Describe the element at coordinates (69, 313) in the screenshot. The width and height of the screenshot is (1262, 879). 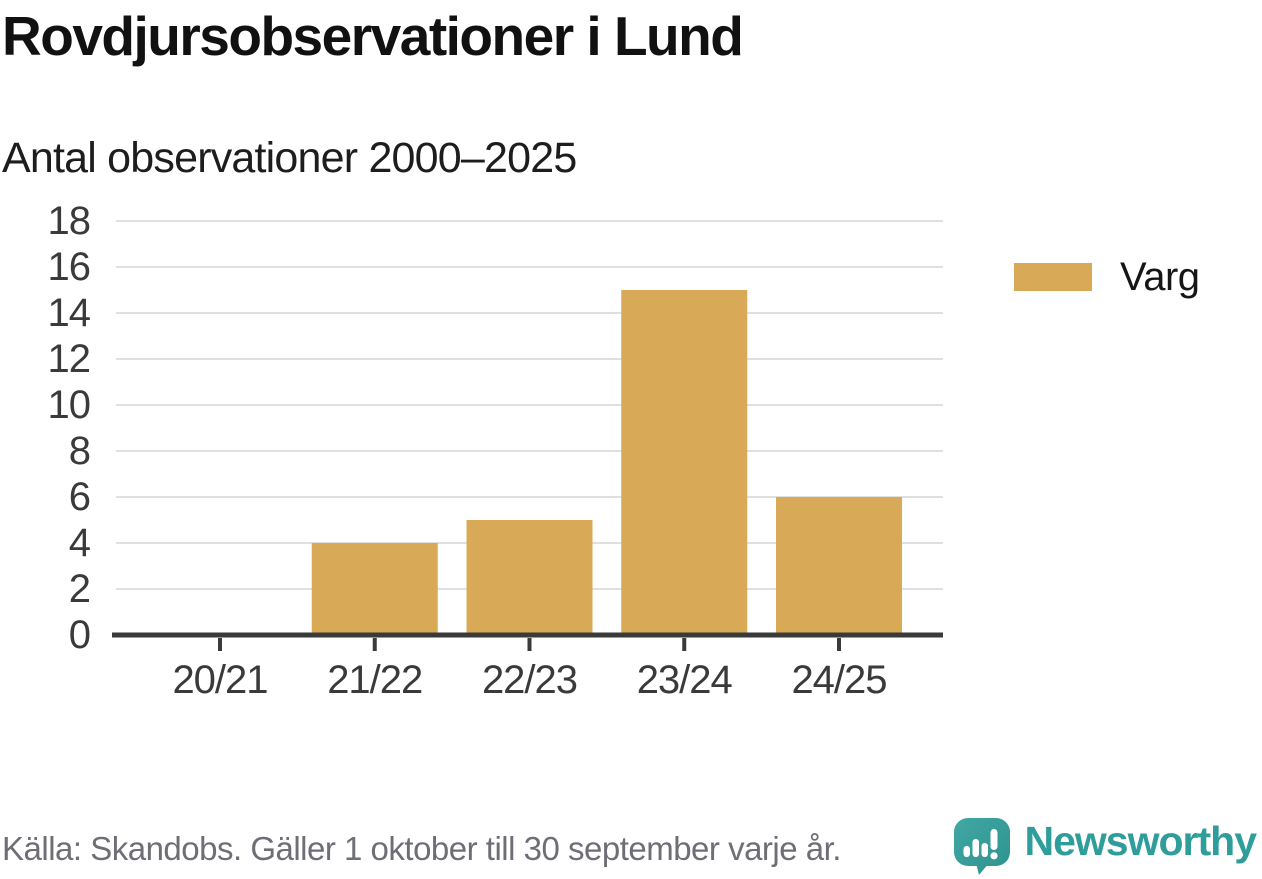
I see `y-tick-label-14: 14` at that location.